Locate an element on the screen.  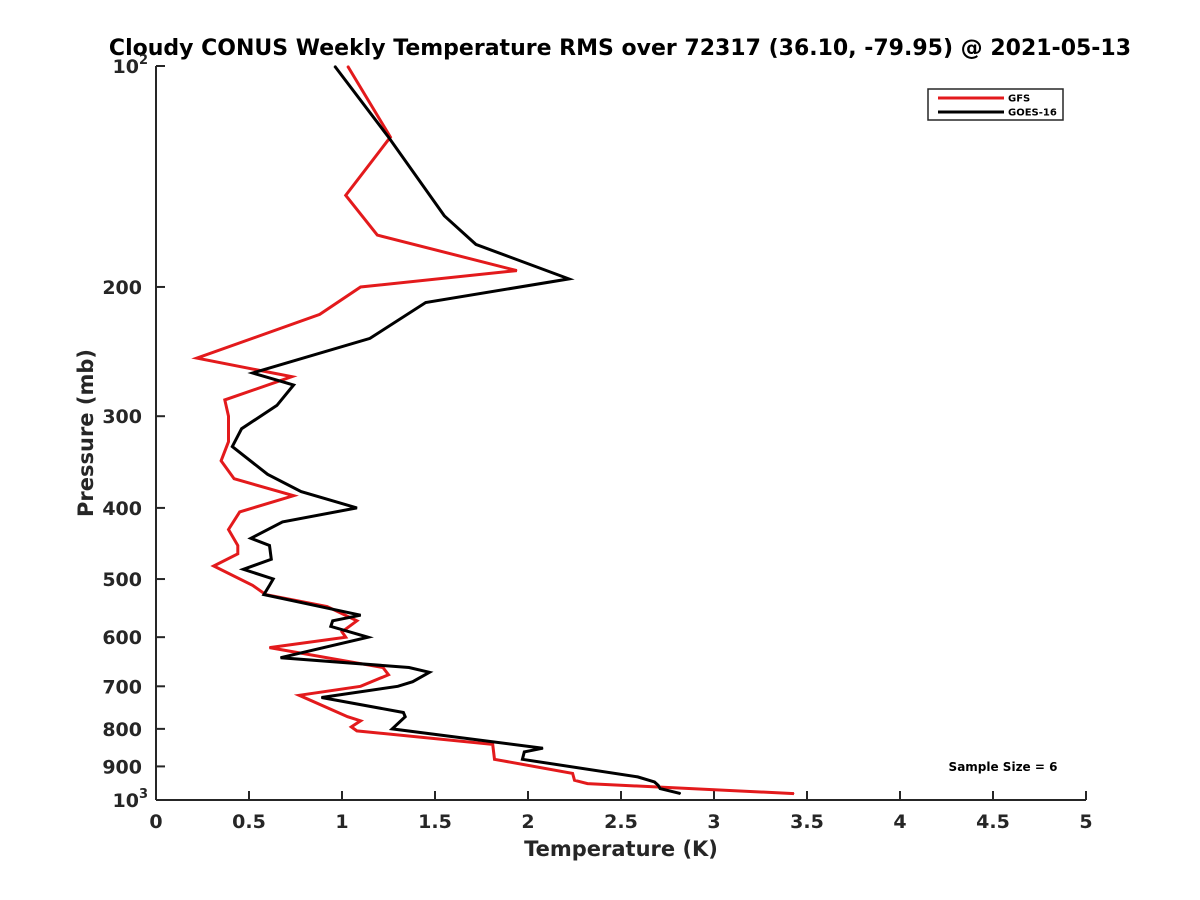
legend: GFS GOES-16 is located at coordinates (995, 104).